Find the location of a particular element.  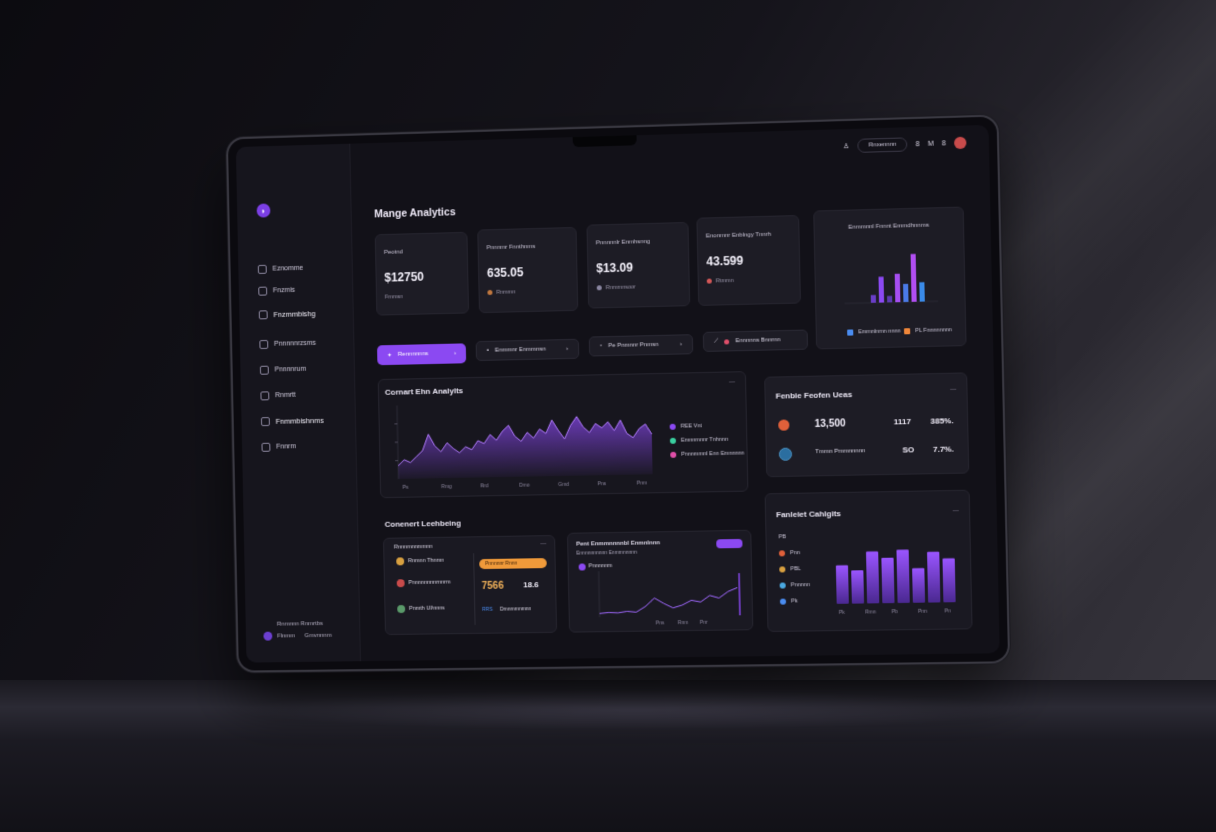

sidebar-item-5: Rnmrtt is located at coordinates (277, 396).